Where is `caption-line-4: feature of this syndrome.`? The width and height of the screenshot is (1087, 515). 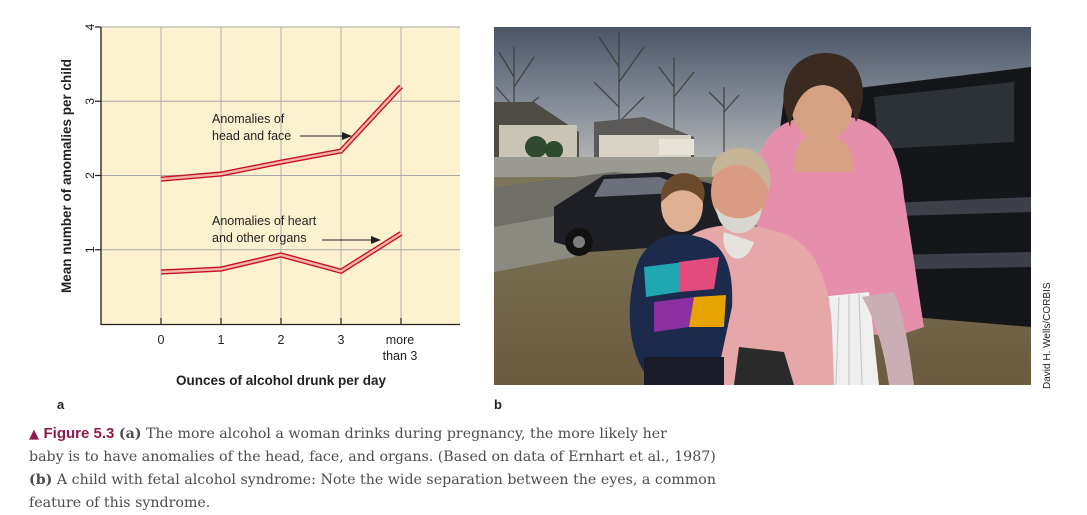 caption-line-4: feature of this syndrome. is located at coordinates (379, 503).